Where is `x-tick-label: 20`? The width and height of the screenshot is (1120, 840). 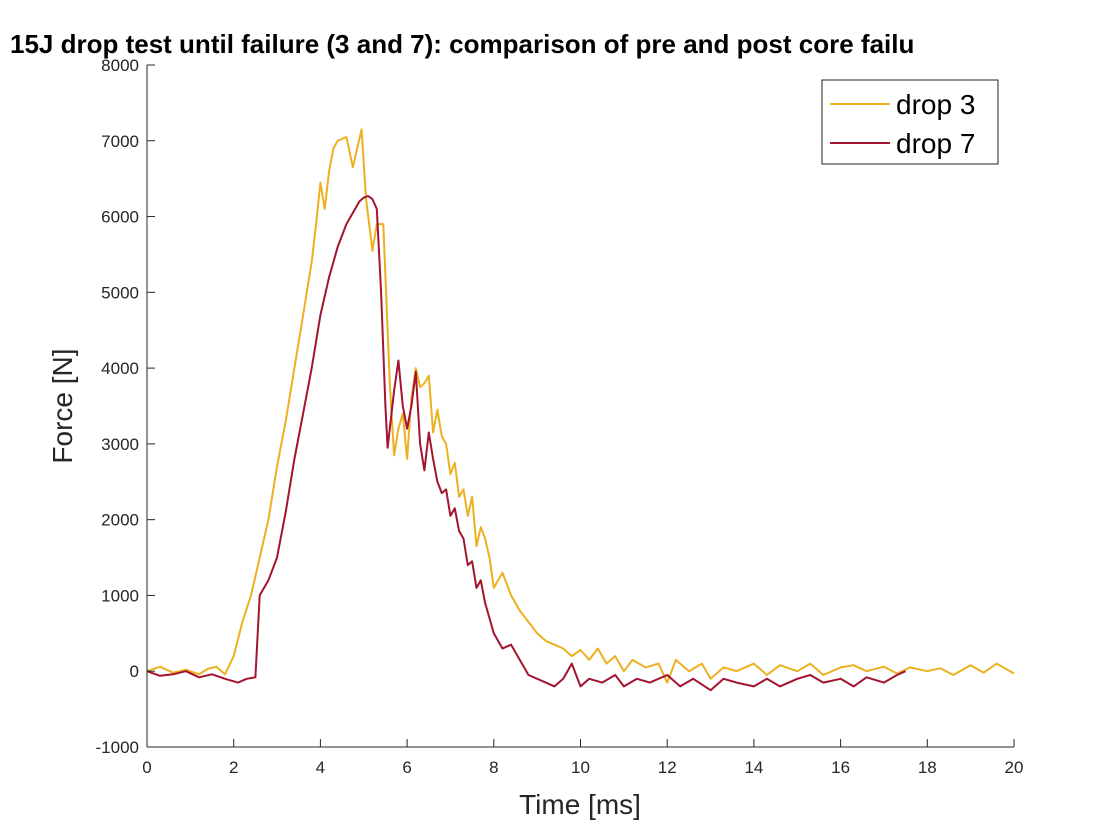 x-tick-label: 20 is located at coordinates (1014, 767).